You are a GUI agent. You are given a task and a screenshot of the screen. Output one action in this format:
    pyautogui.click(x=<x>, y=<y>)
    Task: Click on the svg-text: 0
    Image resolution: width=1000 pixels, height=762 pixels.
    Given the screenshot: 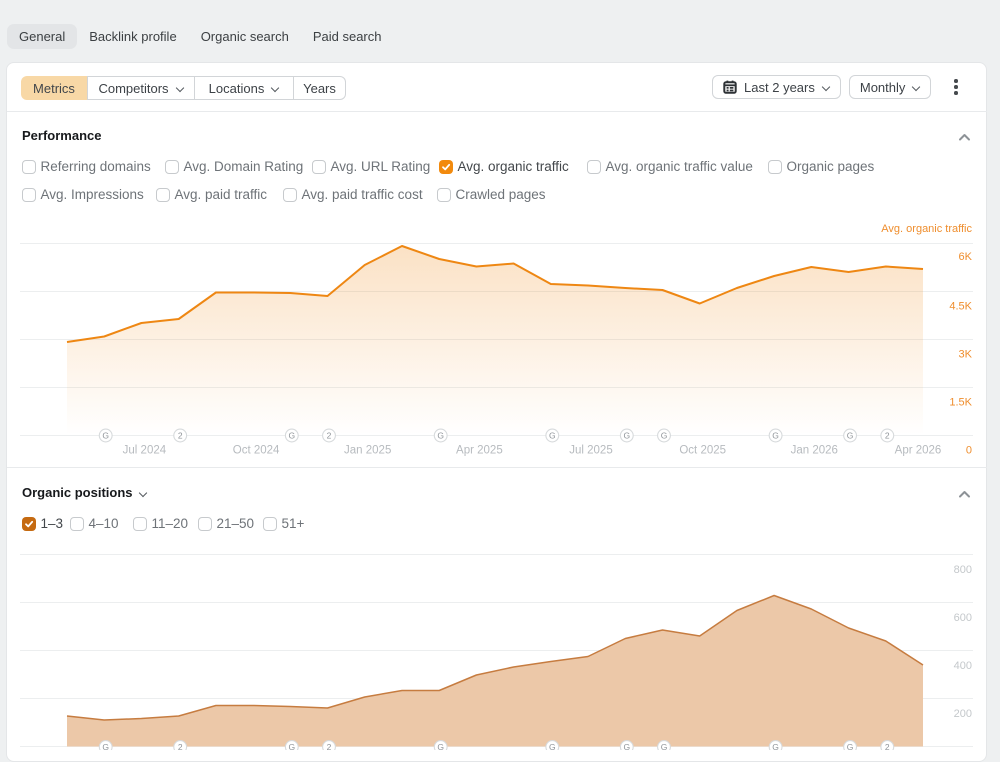 What is the action you would take?
    pyautogui.click(x=969, y=451)
    